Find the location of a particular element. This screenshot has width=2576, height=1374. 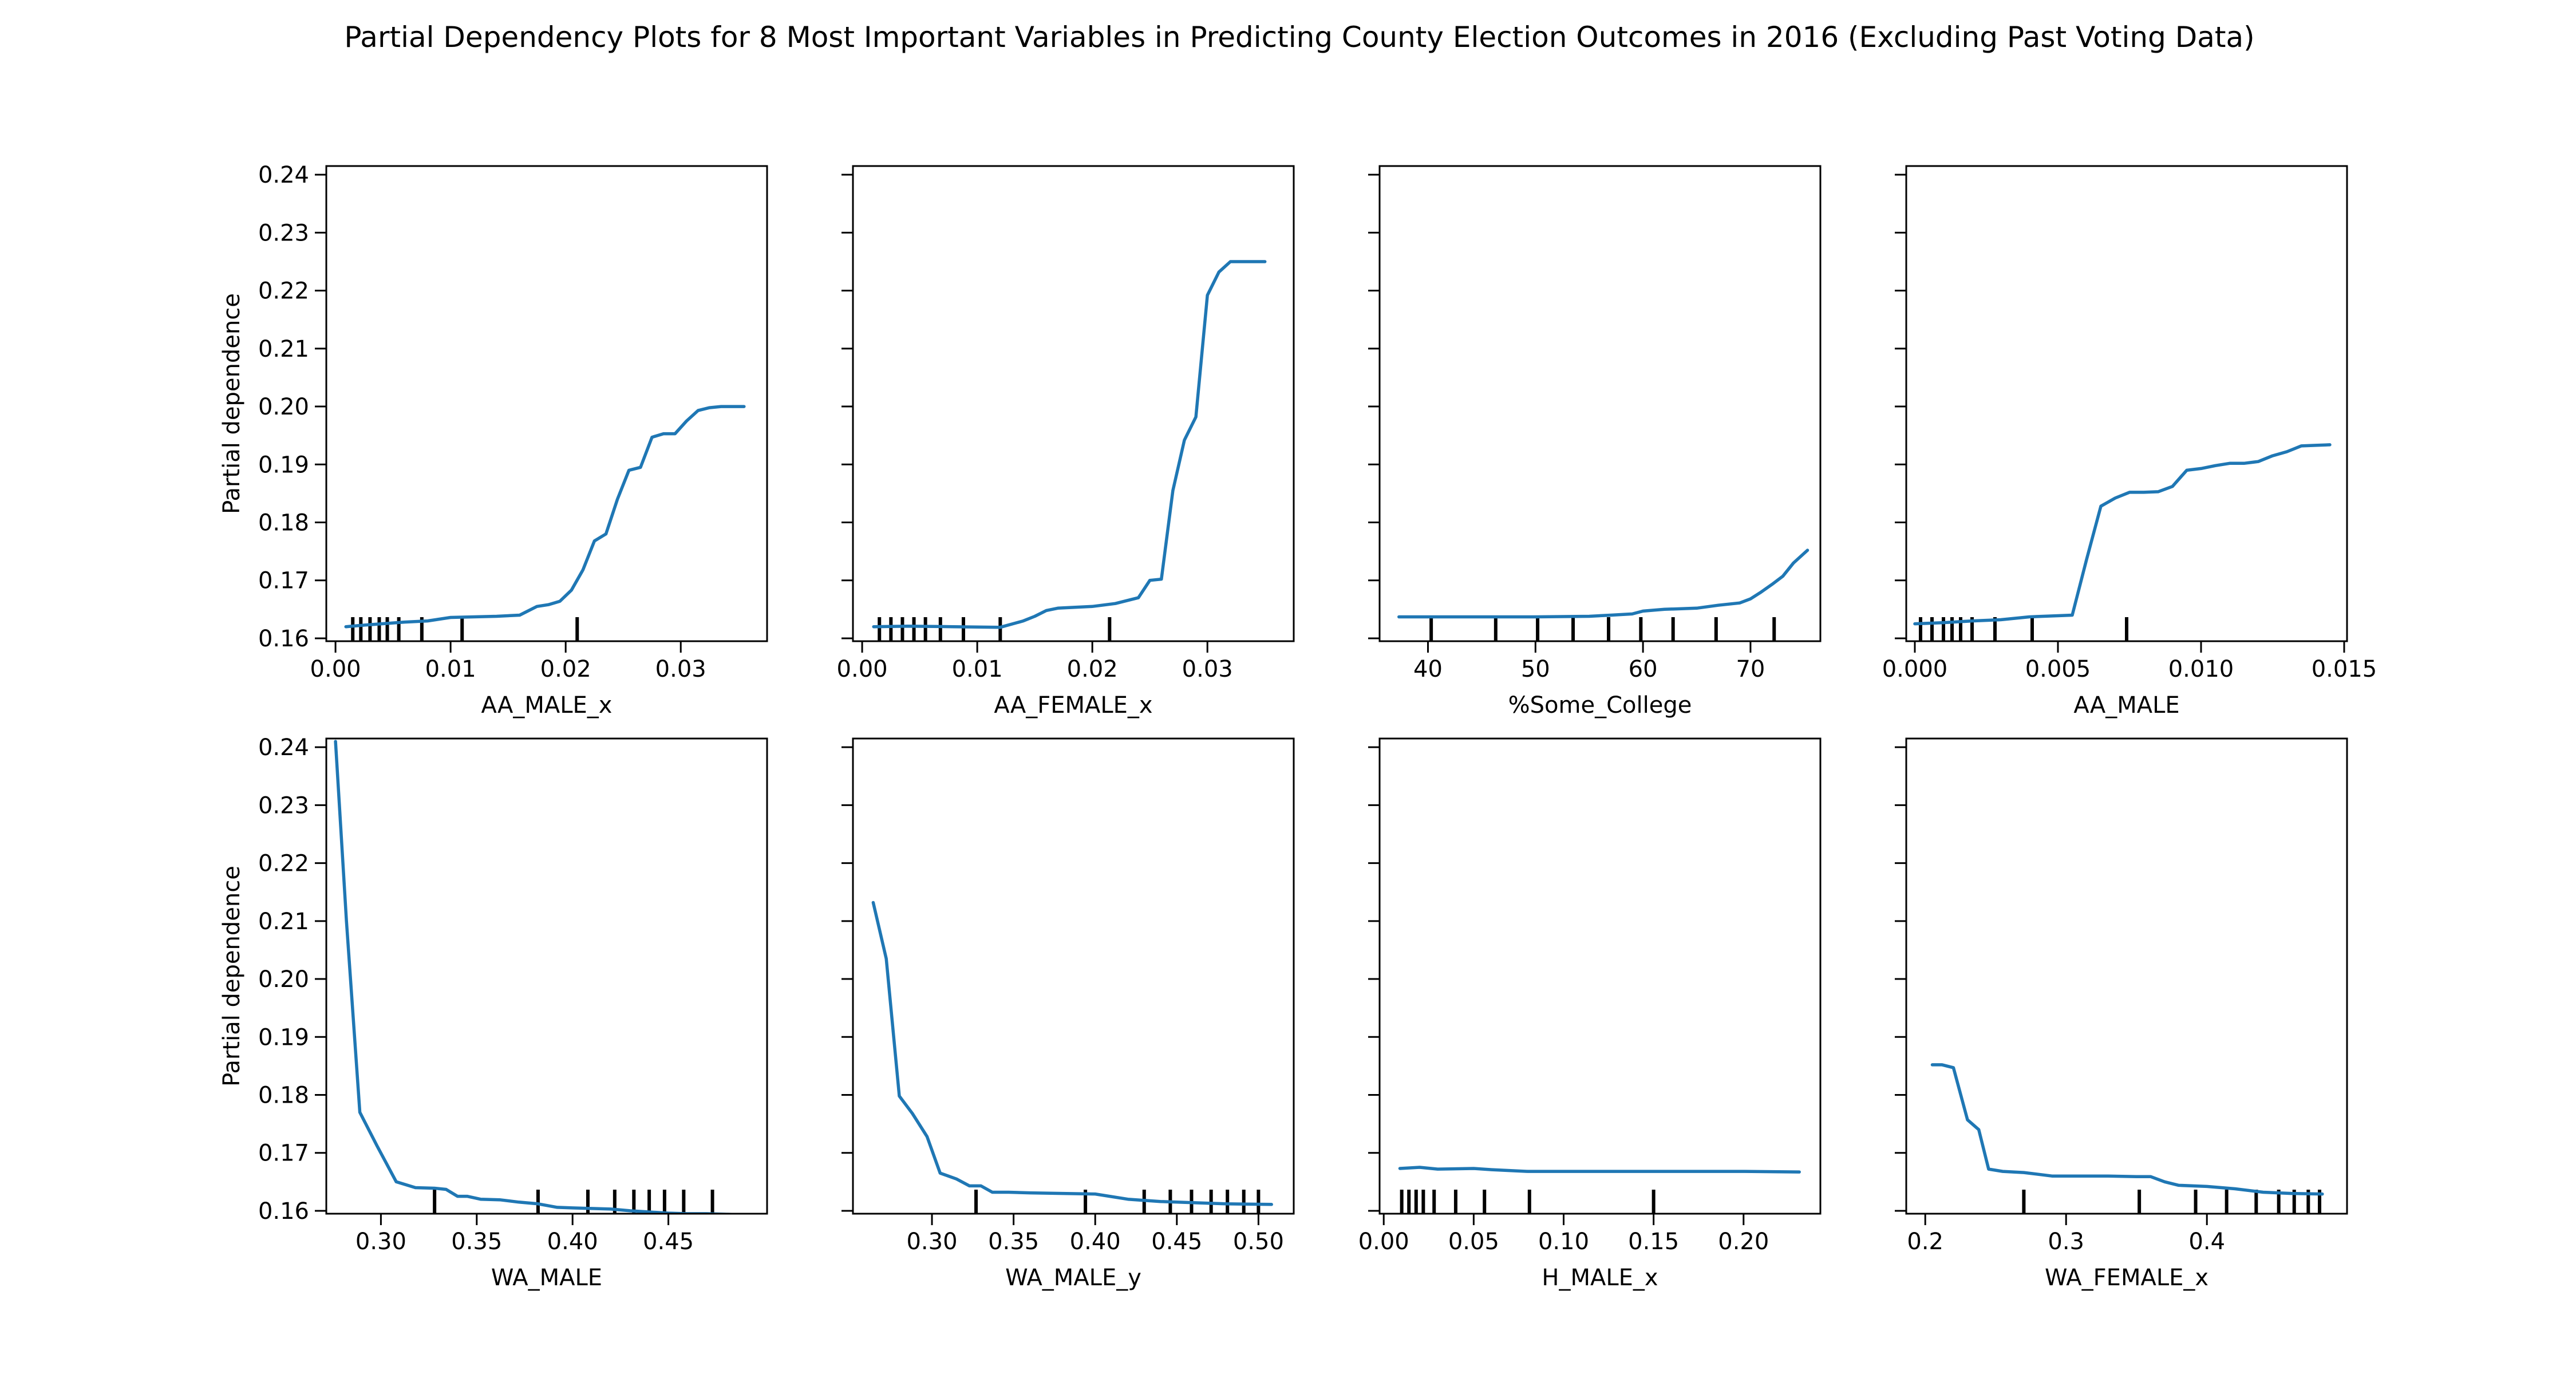

x-tick-label: 0.000 is located at coordinates (1915, 669).